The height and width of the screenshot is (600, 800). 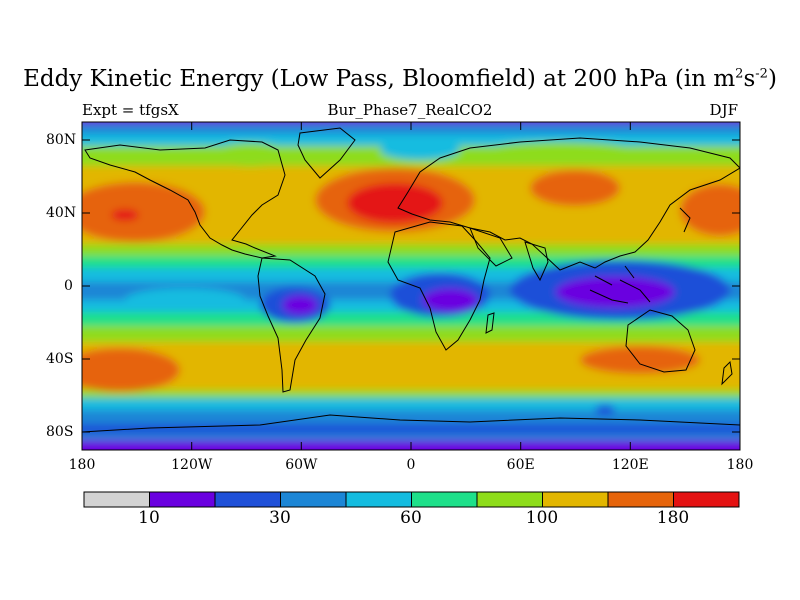 I want to click on lon-tick-180e: 180, so click(x=740, y=465).